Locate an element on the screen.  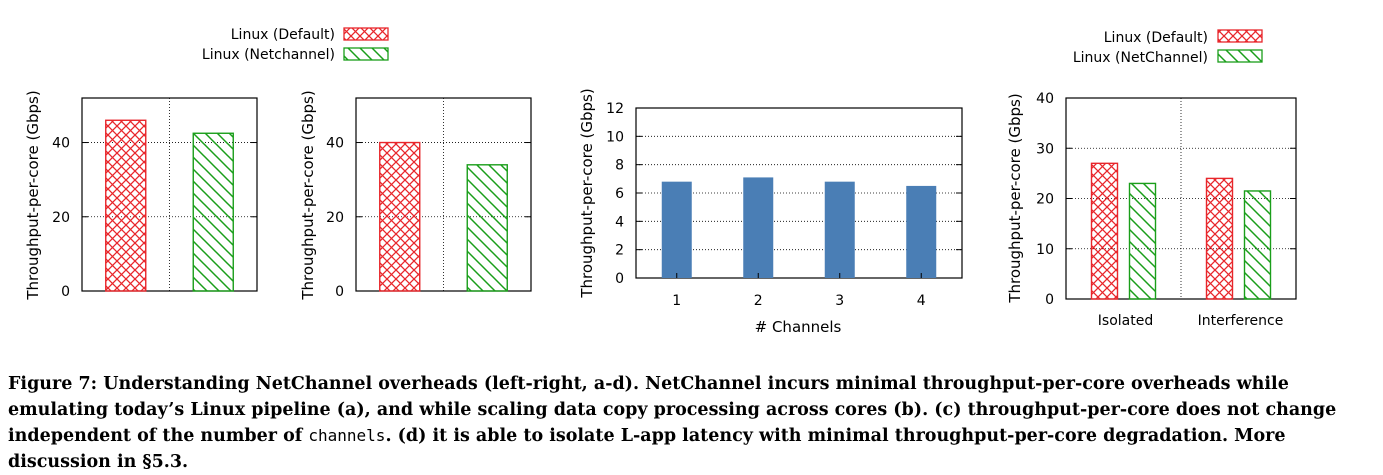
panel-d-ylabel: Throughput-per-core (Gbps) is located at coordinates (1015, 198).